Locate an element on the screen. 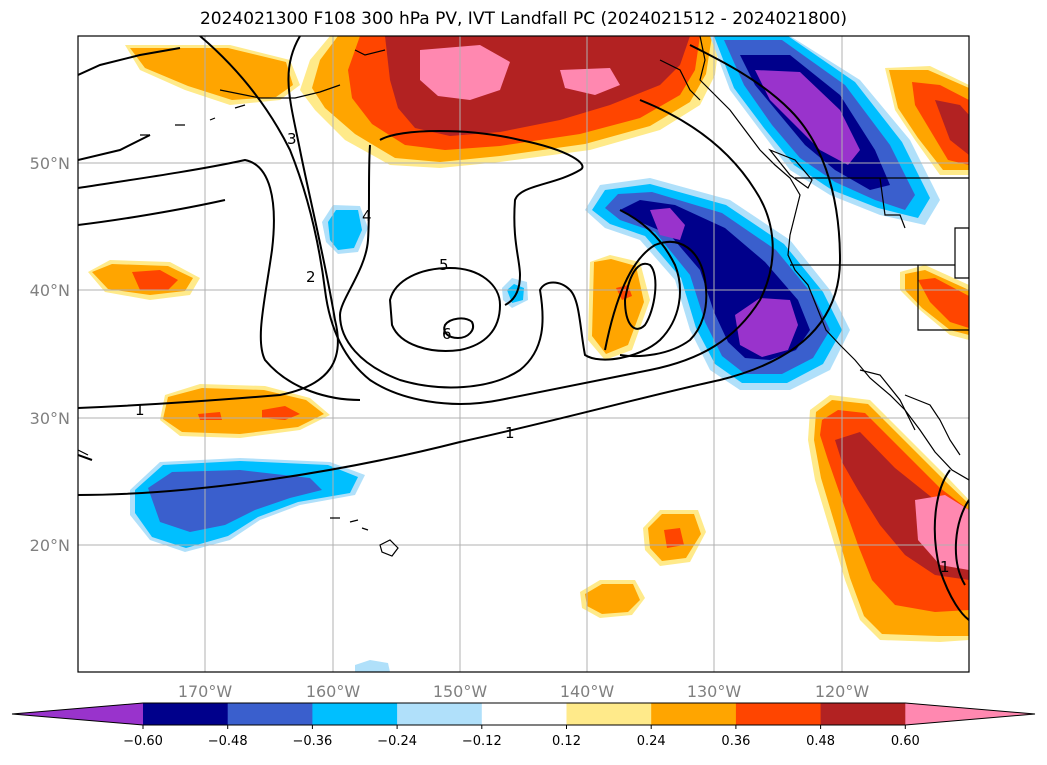 The height and width of the screenshot is (765, 1047). pc-field-hawaii-negative is located at coordinates (247, 505).